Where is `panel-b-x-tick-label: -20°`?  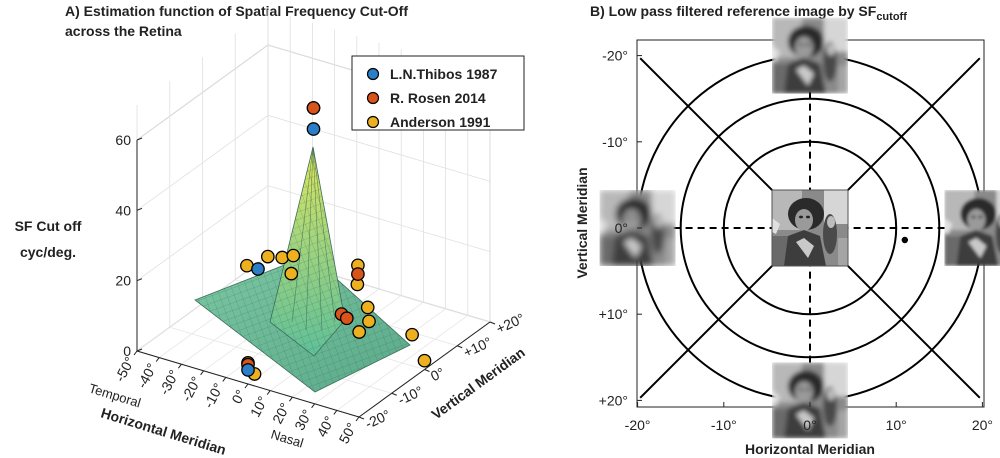 panel-b-x-tick-label: -20° is located at coordinates (638, 425).